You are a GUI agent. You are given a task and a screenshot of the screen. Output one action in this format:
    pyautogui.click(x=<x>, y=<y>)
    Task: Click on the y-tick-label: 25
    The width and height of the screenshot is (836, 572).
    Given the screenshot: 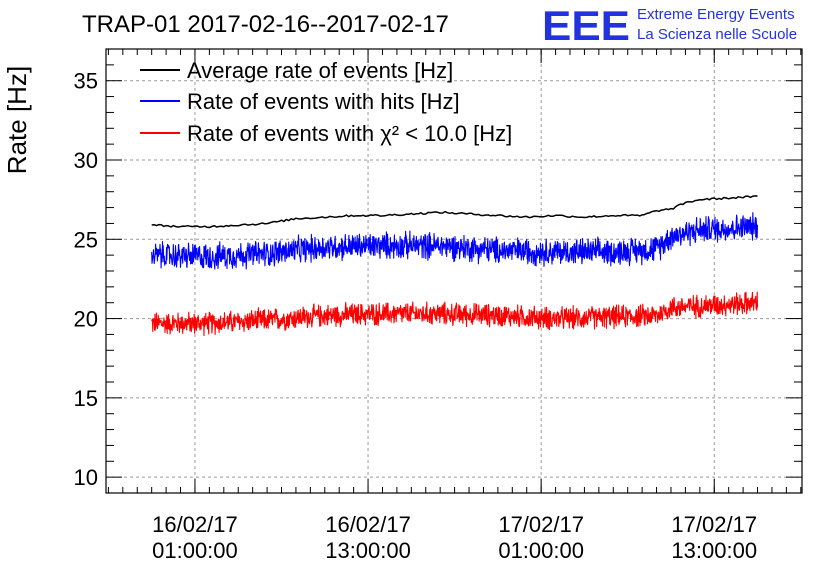 What is the action you would take?
    pyautogui.click(x=86, y=239)
    